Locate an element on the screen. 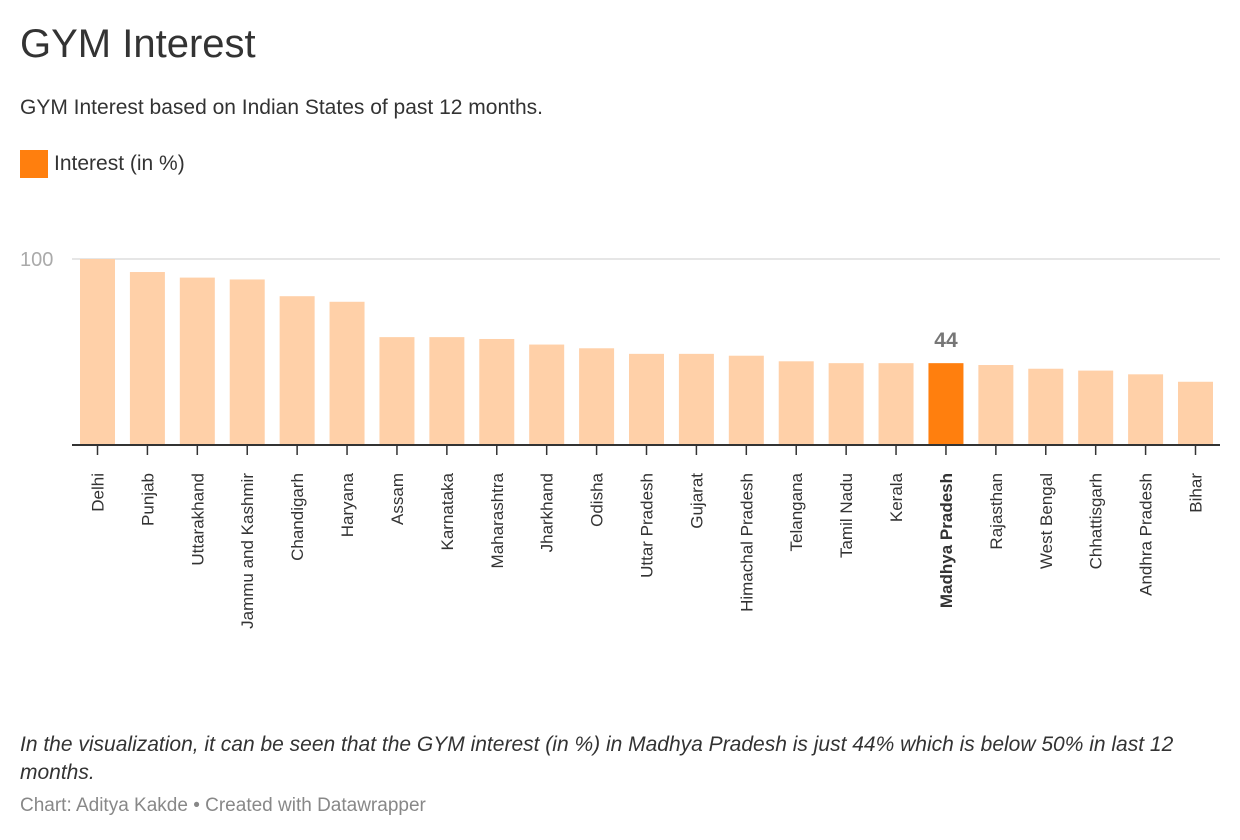  bar-telangana is located at coordinates (796, 403).